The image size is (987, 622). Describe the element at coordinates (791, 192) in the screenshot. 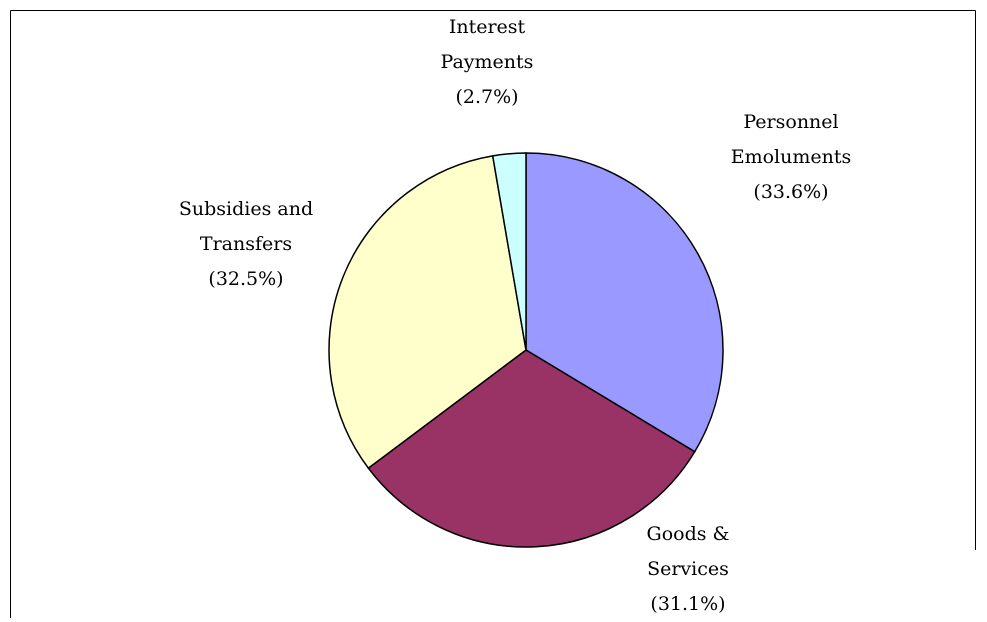

I see `value-label: (33.6%)` at that location.